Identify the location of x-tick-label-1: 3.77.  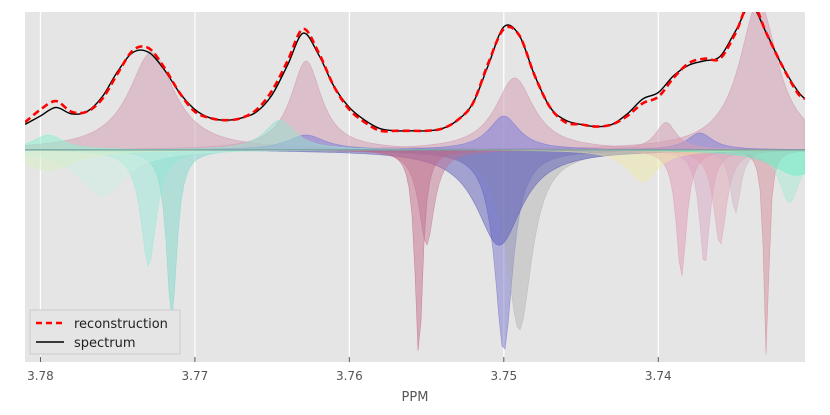
(195, 376).